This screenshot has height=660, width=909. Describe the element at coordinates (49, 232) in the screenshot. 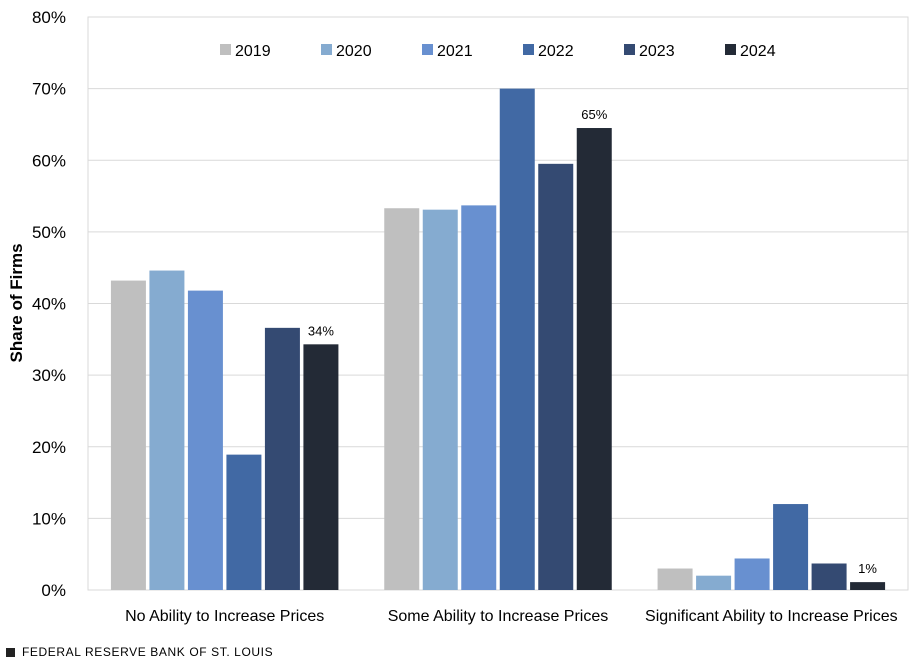

I see `y-tick-label: 50%` at that location.